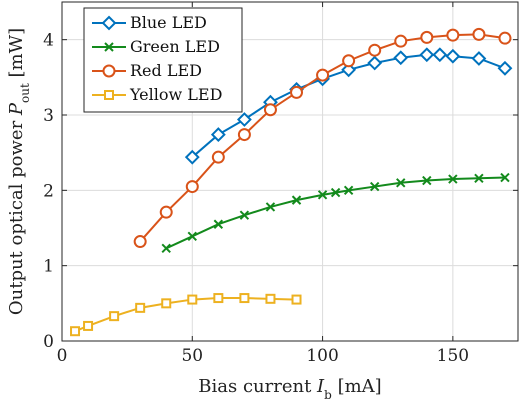 Image resolution: width=530 pixels, height=404 pixels. What do you see at coordinates (16, 55) in the screenshot?
I see `y-axis-label-unit: [mW]` at bounding box center [16, 55].